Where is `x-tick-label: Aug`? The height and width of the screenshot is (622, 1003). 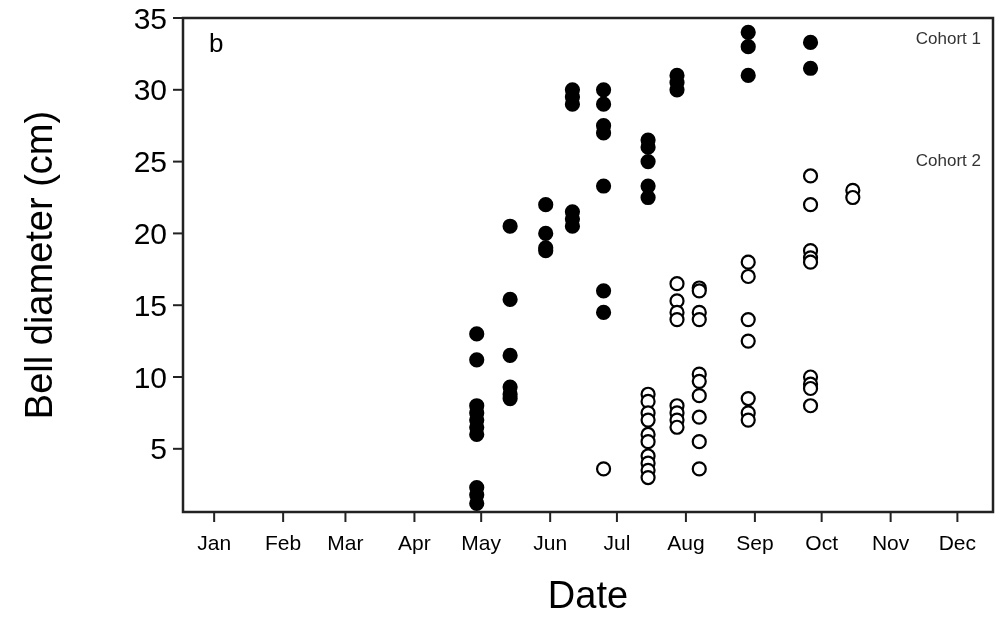 x-tick-label: Aug is located at coordinates (686, 542).